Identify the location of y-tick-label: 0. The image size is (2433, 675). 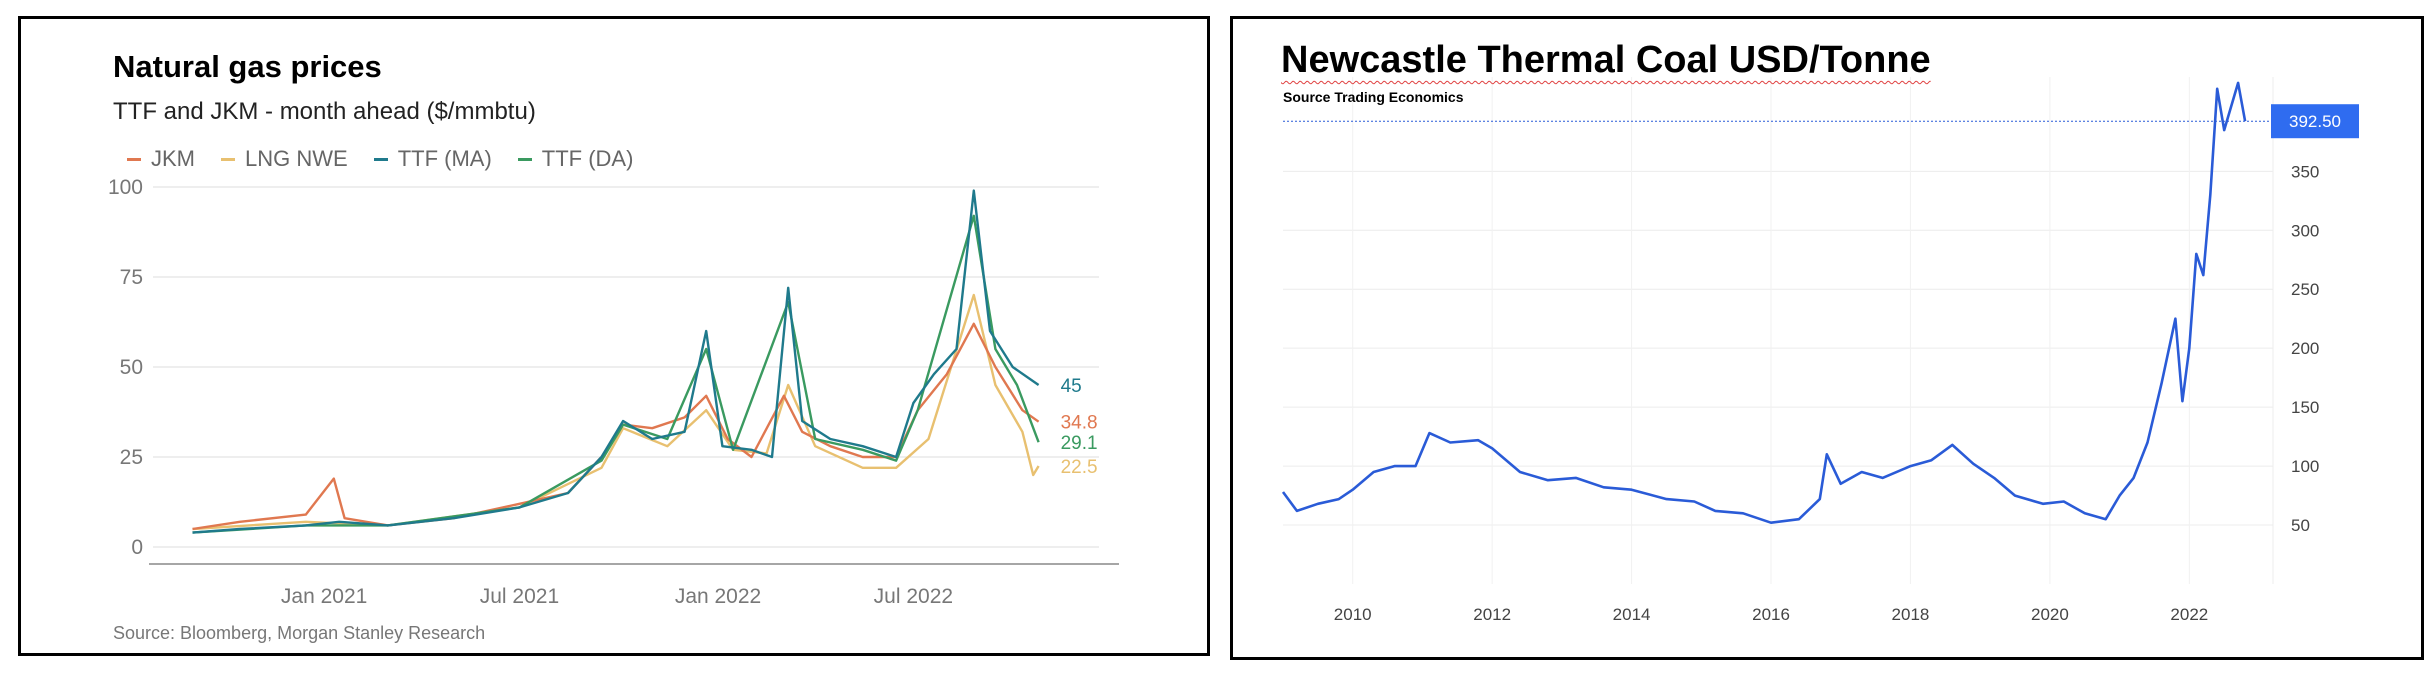
(137, 547).